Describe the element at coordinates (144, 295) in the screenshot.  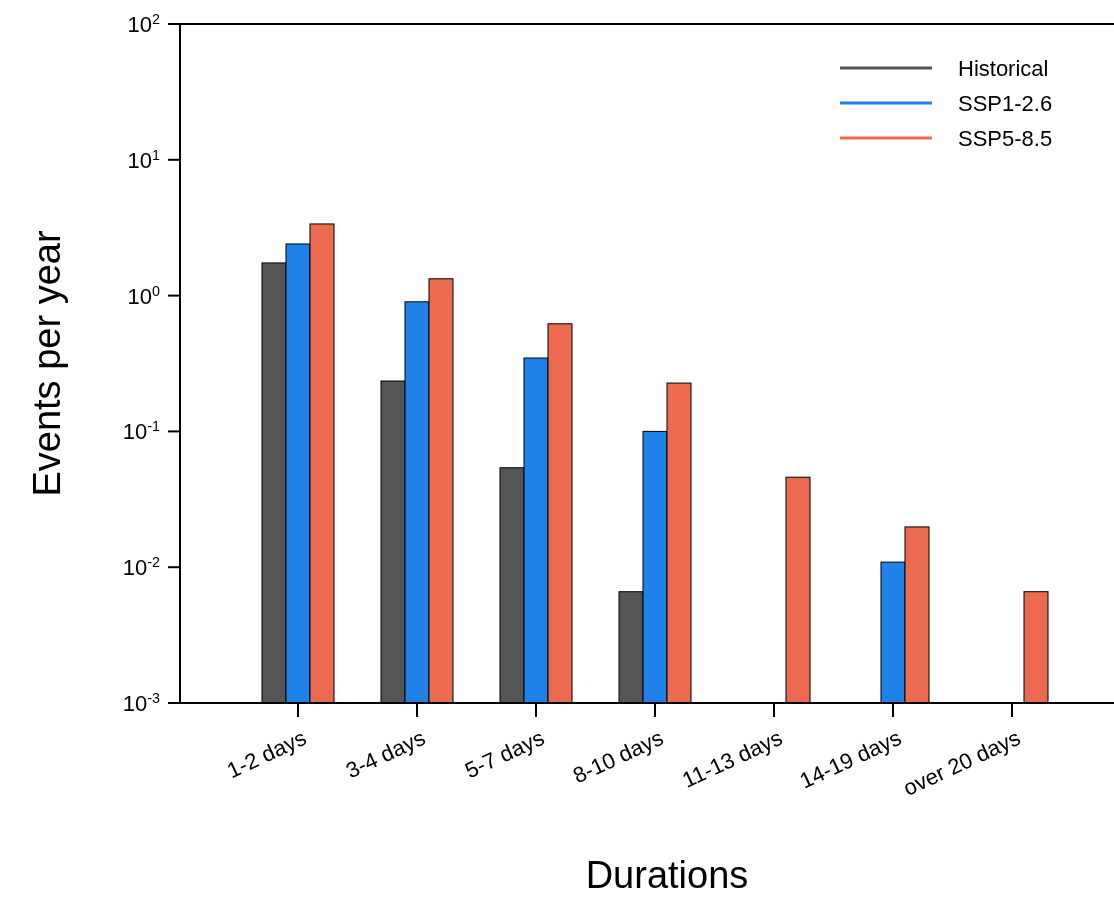
I see `y-tick-label: 10$^{0}$` at that location.